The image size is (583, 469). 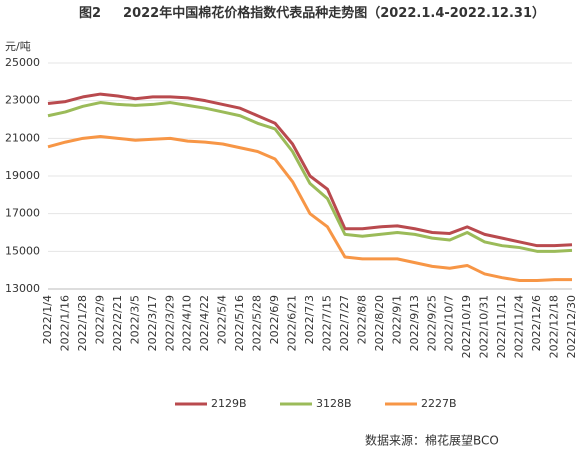 What do you see at coordinates (64, 323) in the screenshot?
I see `x-tick-label: 2022/1/16` at bounding box center [64, 323].